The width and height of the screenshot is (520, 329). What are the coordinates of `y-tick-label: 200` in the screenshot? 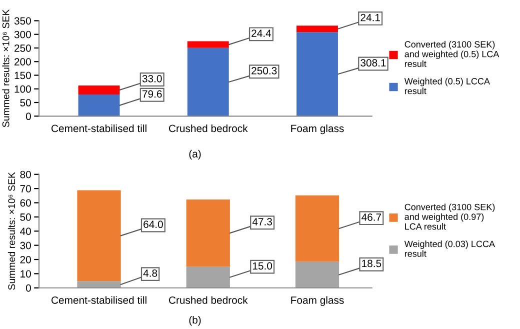 It's located at (22, 62).